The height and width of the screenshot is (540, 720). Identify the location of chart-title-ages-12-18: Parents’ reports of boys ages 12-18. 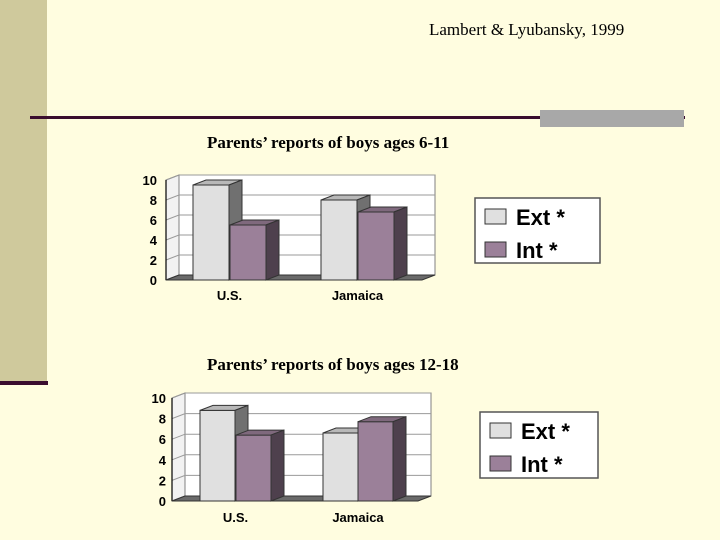
(333, 364).